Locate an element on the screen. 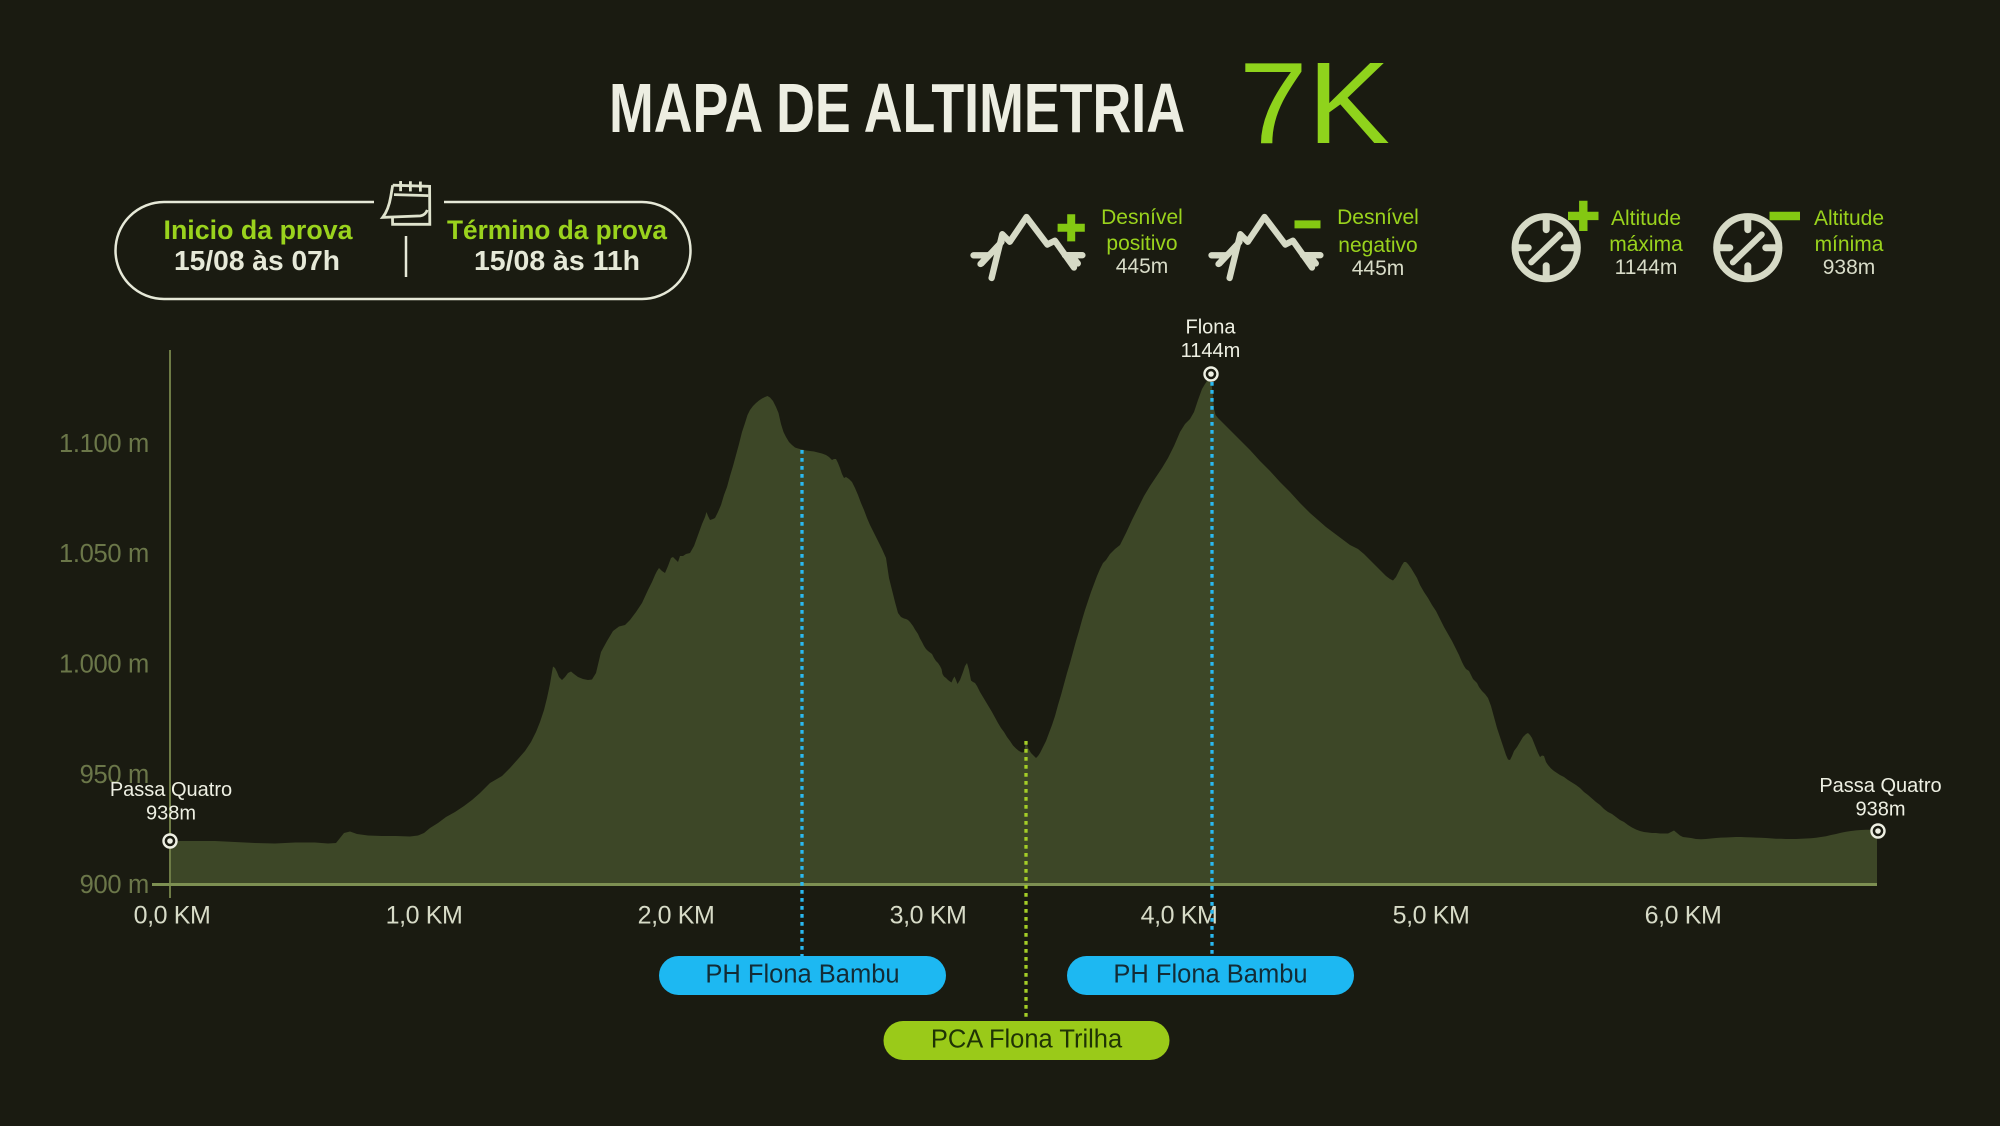  svg-text: MAPA DE ALTIMETRIA is located at coordinates (897, 108).